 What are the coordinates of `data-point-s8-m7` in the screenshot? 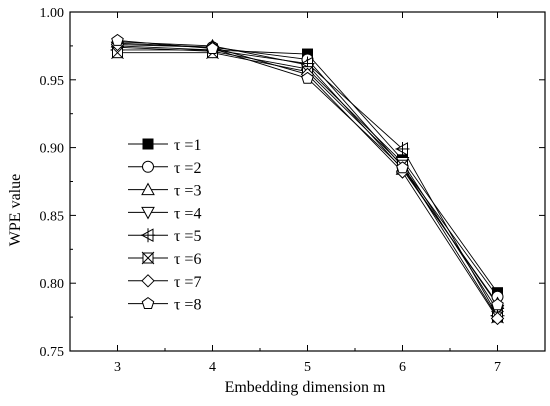 It's located at (497, 304).